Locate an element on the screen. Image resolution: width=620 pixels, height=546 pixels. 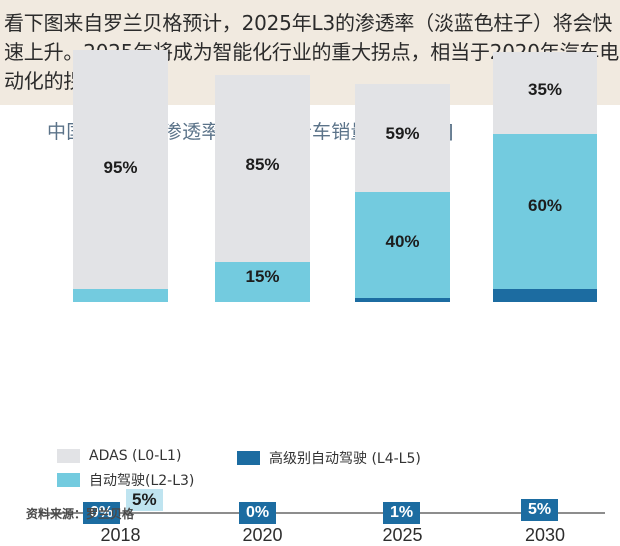
x-tick-2020: 2020 is located at coordinates (262, 535).